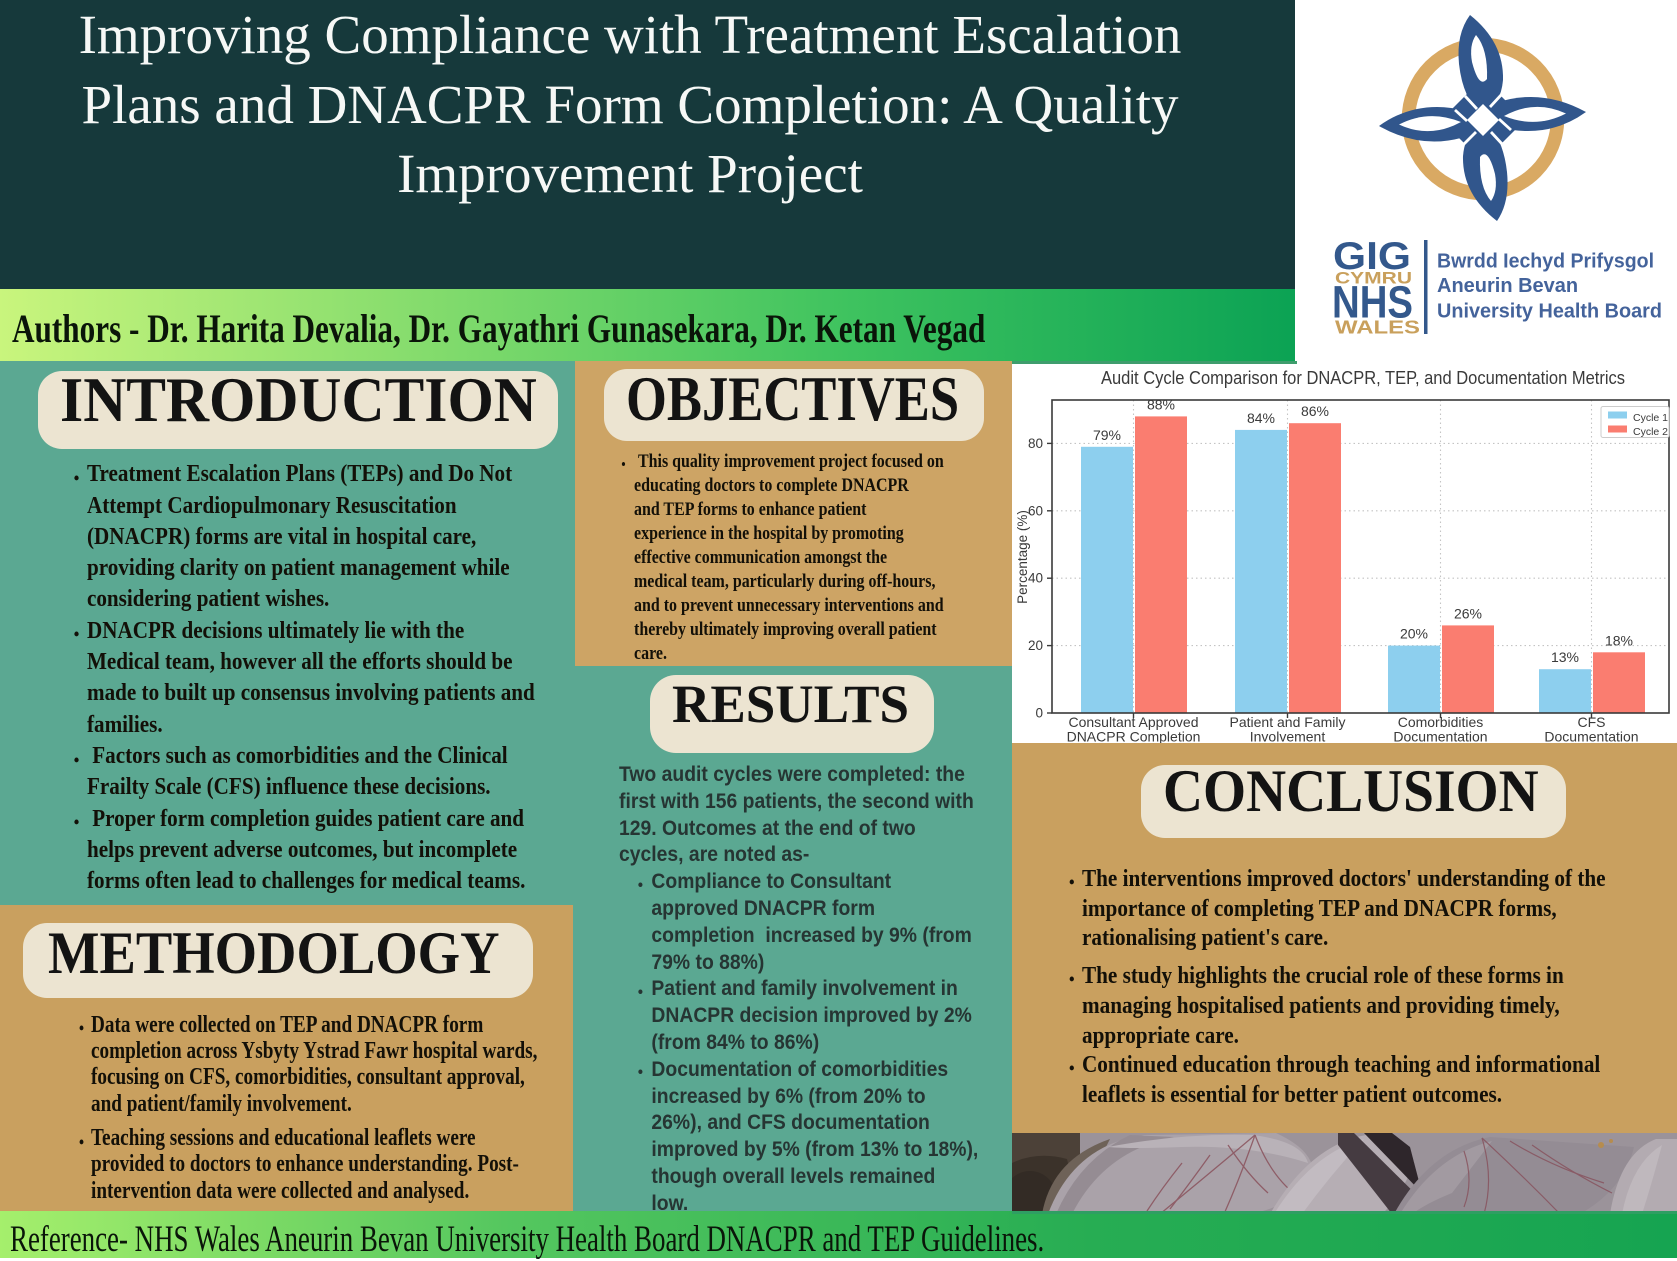  Describe the element at coordinates (1035, 510) in the screenshot. I see `svg-text: 60` at that location.